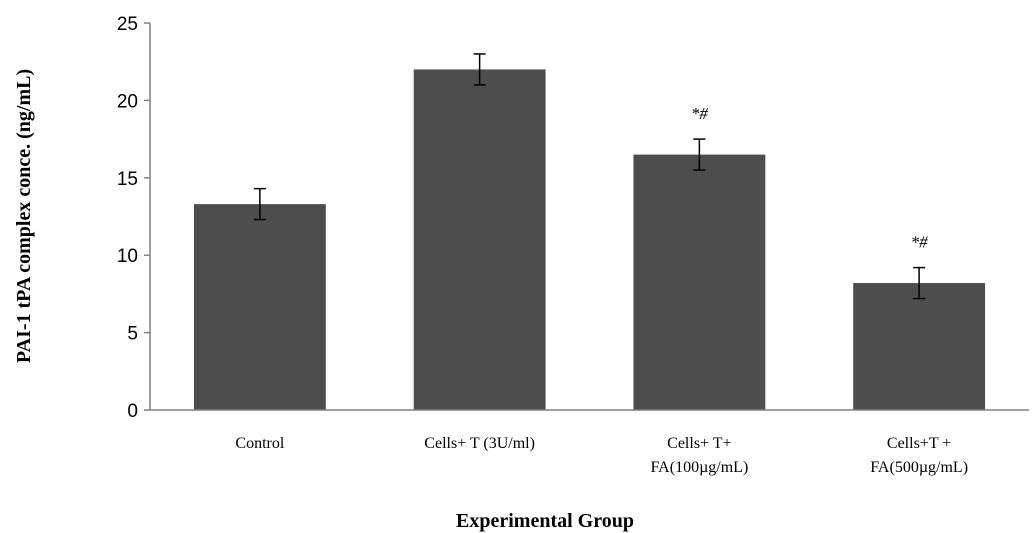 Image resolution: width=1033 pixels, height=533 pixels. I want to click on y-tick-label: 10, so click(127, 256).